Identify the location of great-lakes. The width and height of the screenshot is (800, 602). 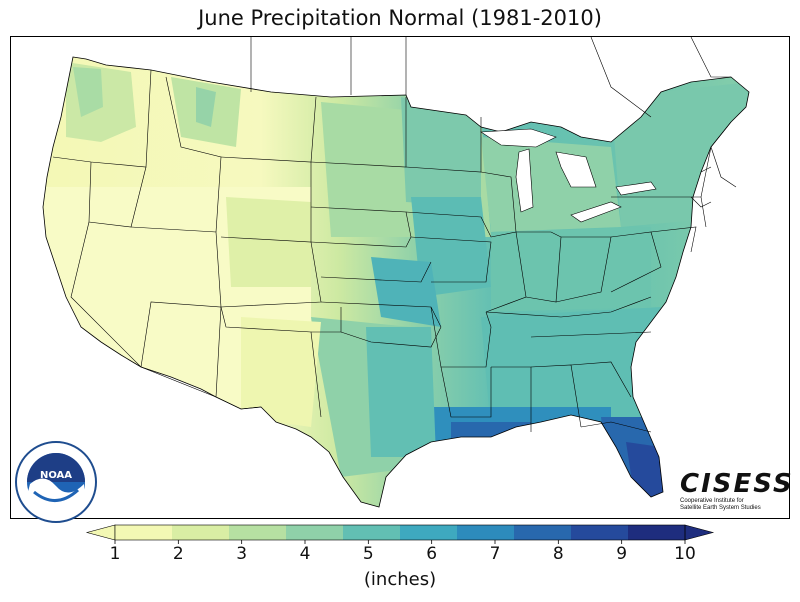
(568, 175).